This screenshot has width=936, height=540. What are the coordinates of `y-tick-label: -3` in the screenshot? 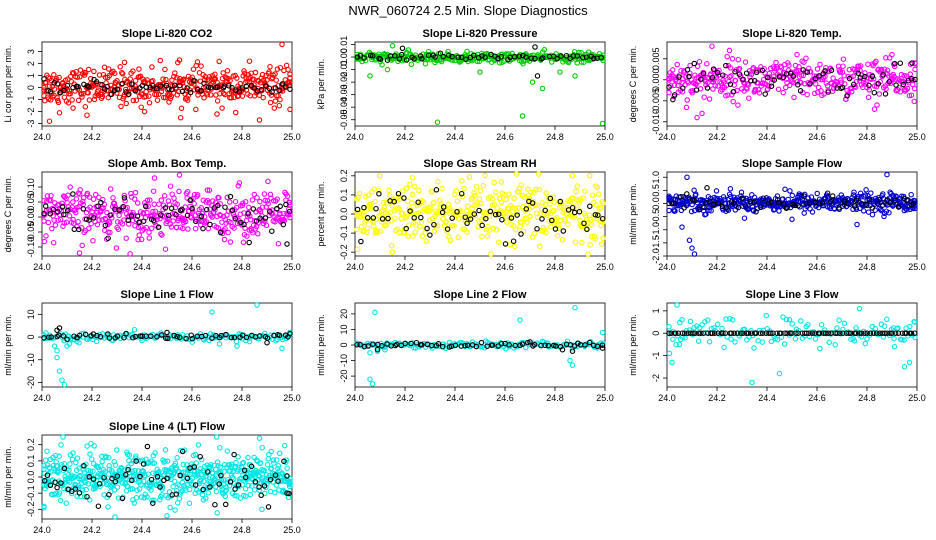 It's located at (31, 124).